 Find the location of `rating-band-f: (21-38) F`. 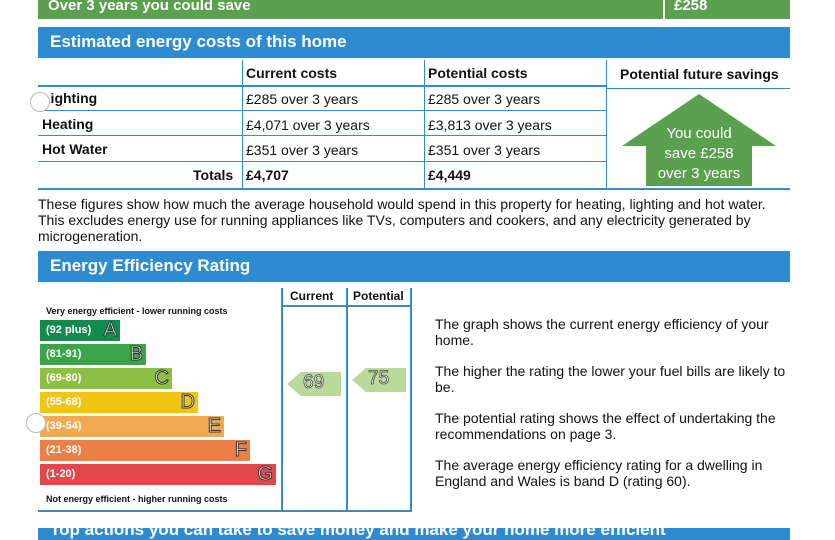

rating-band-f: (21-38) F is located at coordinates (145, 450).